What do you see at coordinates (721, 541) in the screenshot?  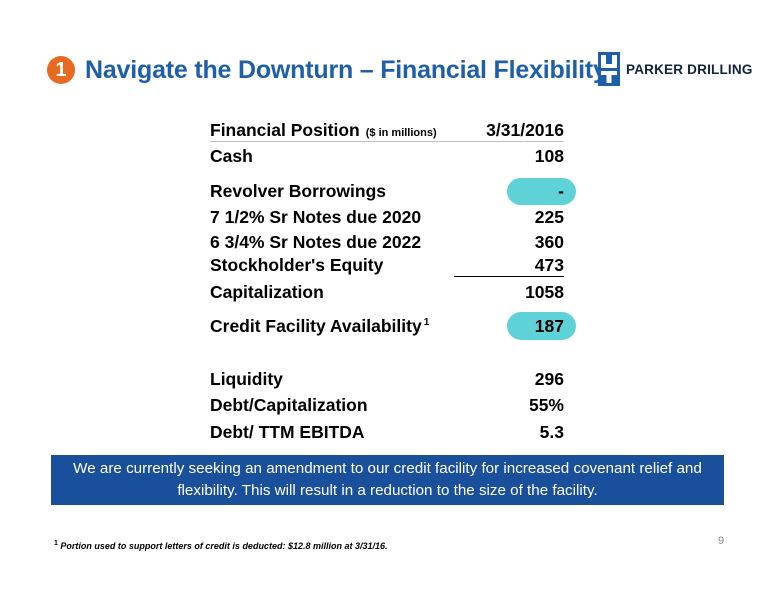 I see `page-number: 9` at bounding box center [721, 541].